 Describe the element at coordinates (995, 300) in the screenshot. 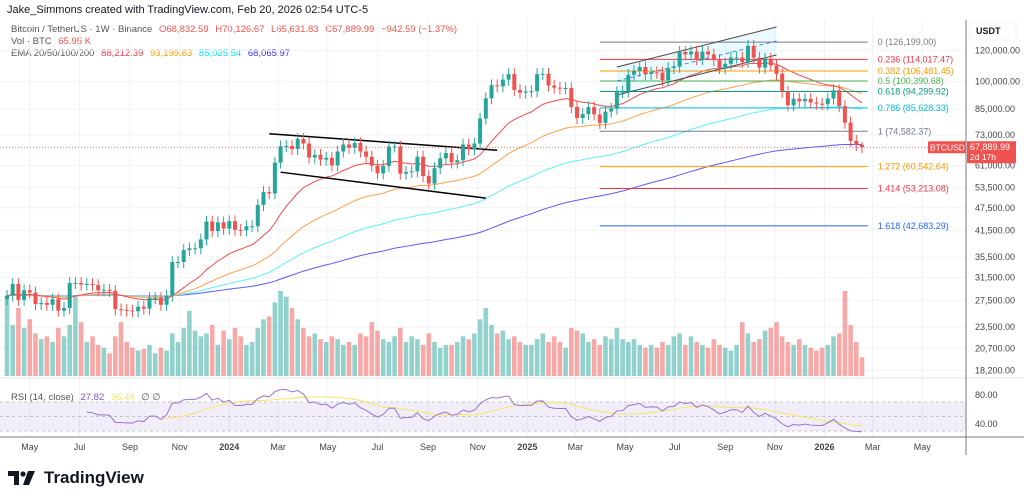

I see `price-tick-label: 27,500.00` at that location.